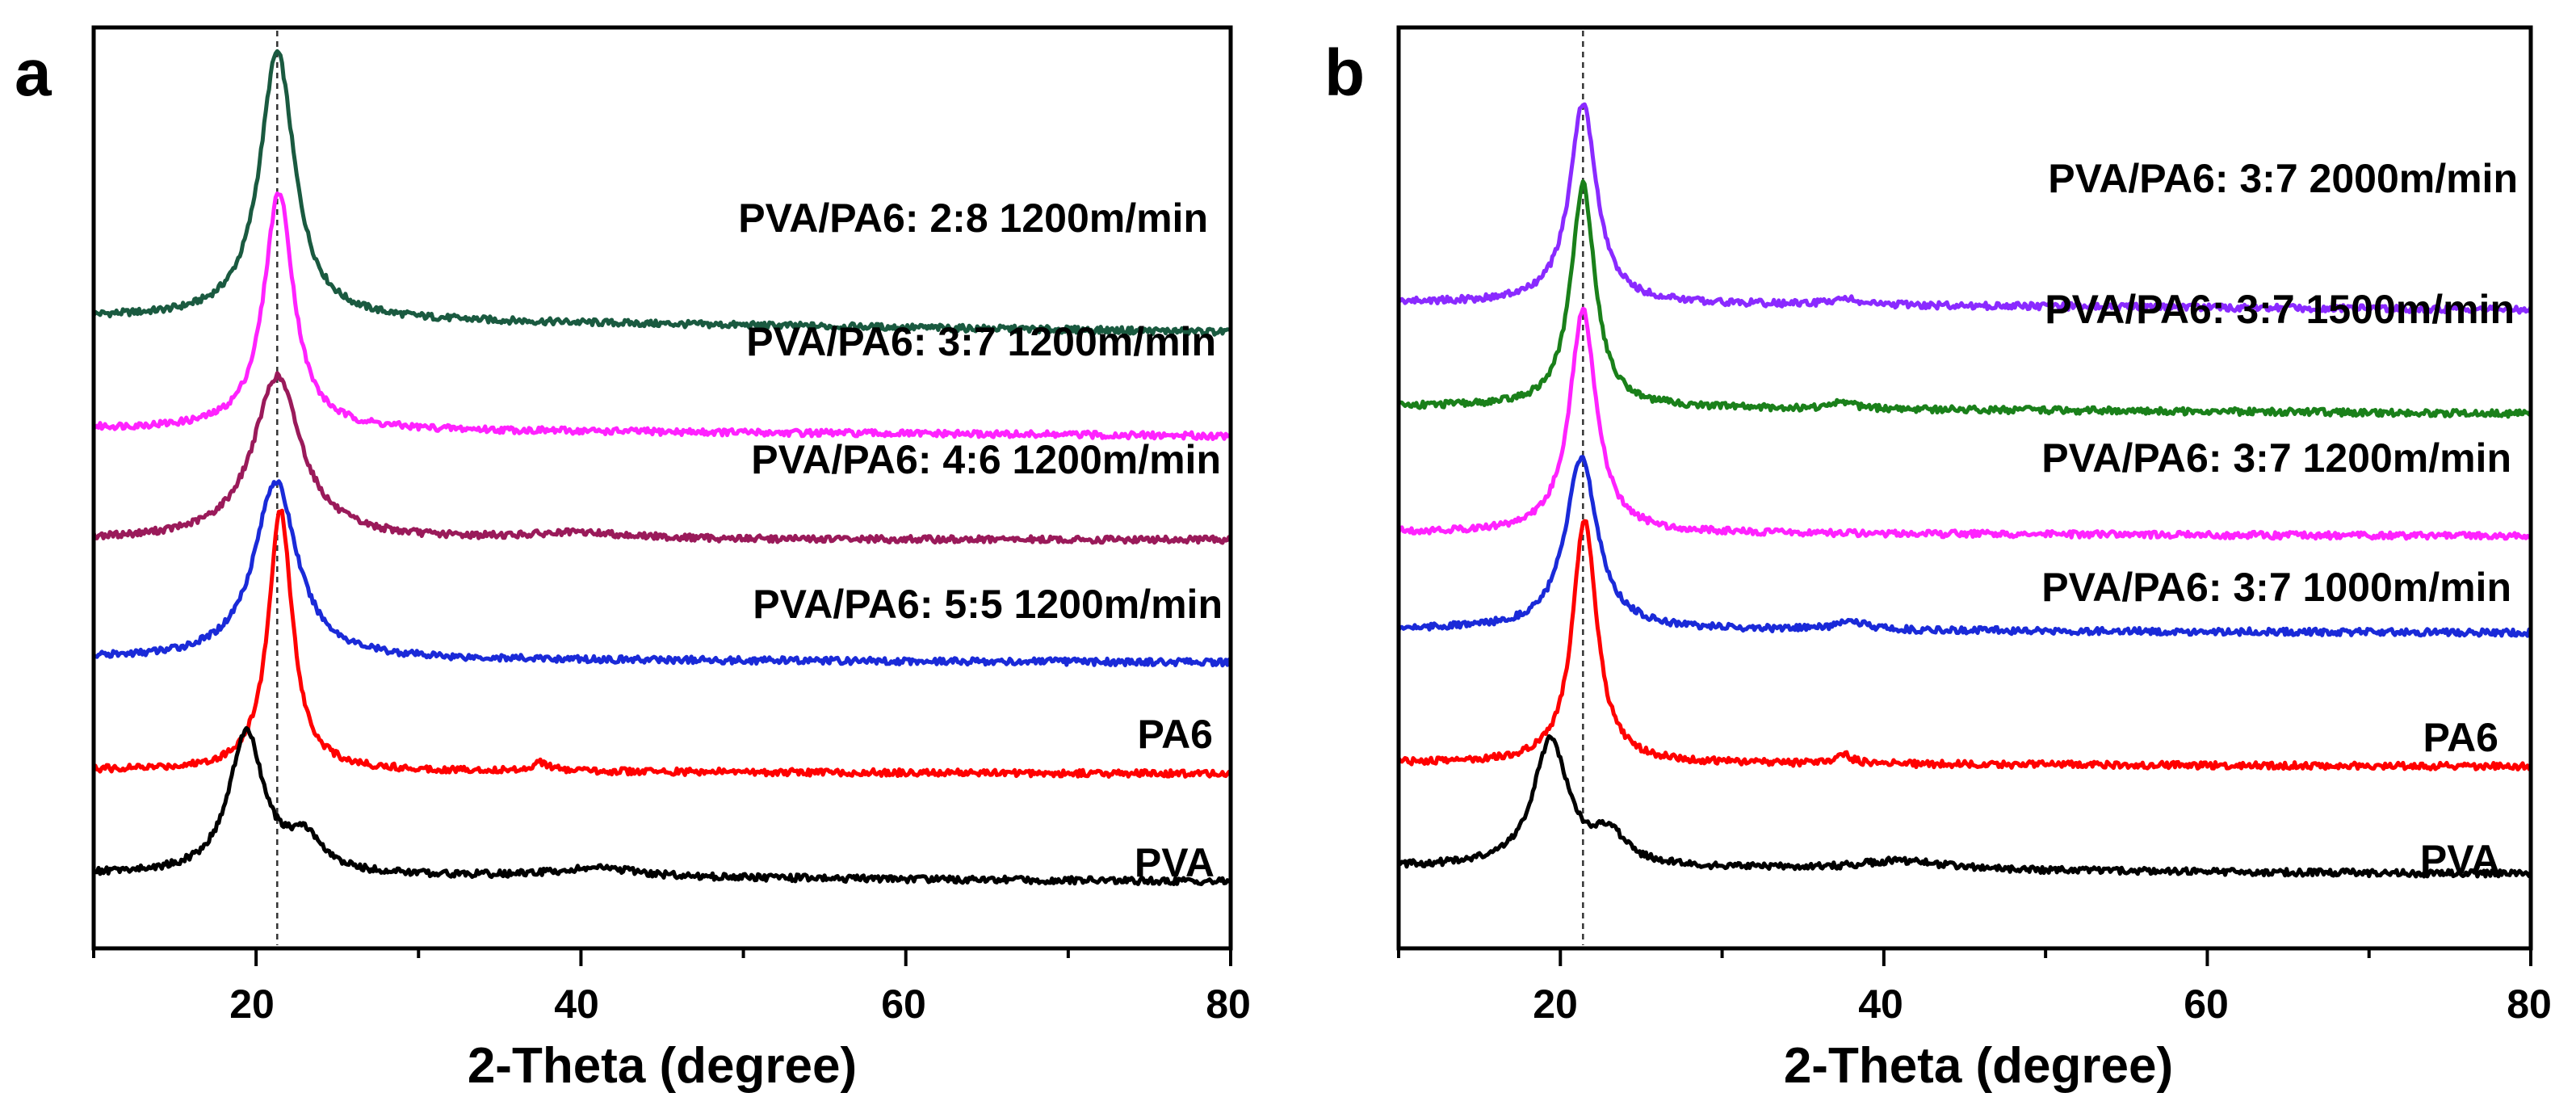 The height and width of the screenshot is (1118, 2576). What do you see at coordinates (2460, 859) in the screenshot?
I see `curve-label-pva-b: PVA` at bounding box center [2460, 859].